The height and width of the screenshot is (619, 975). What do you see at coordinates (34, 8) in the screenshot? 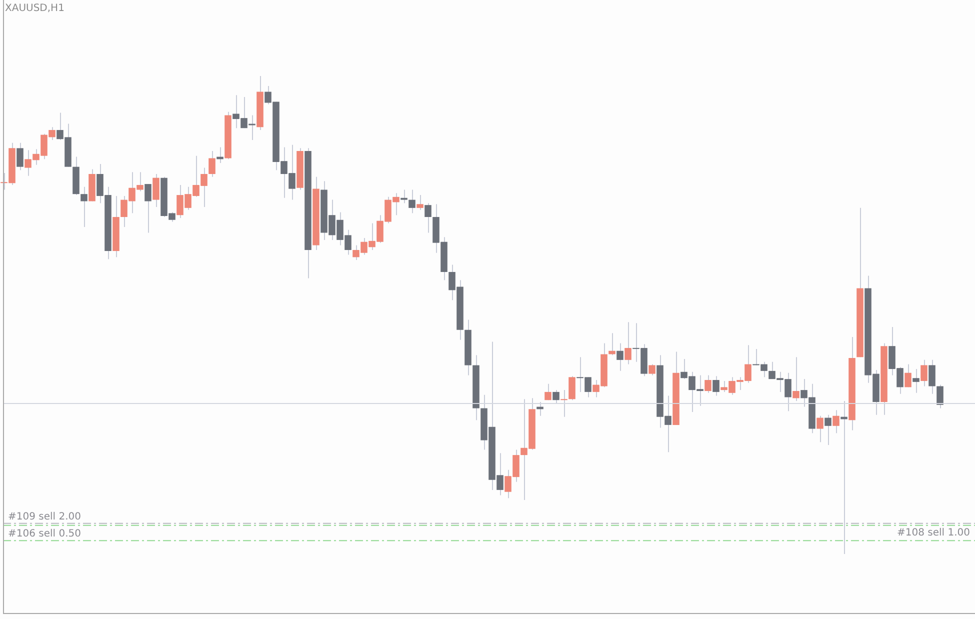
I see `chart-title: XAUUSD,H1` at bounding box center [34, 8].